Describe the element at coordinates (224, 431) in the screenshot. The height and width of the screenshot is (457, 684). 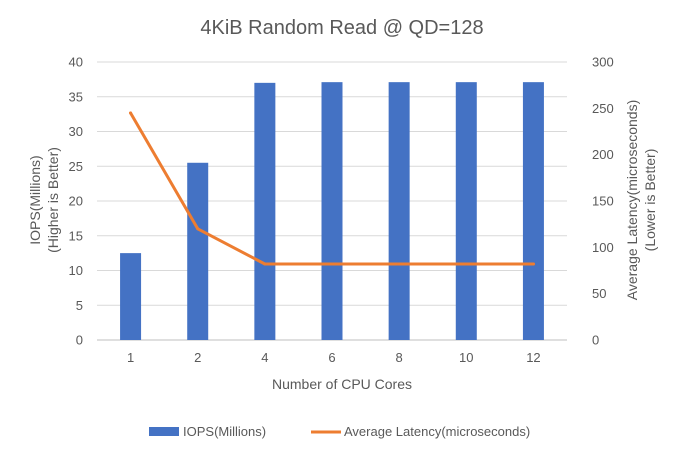
I see `legend-iops-label: IOPS(Millions)` at that location.